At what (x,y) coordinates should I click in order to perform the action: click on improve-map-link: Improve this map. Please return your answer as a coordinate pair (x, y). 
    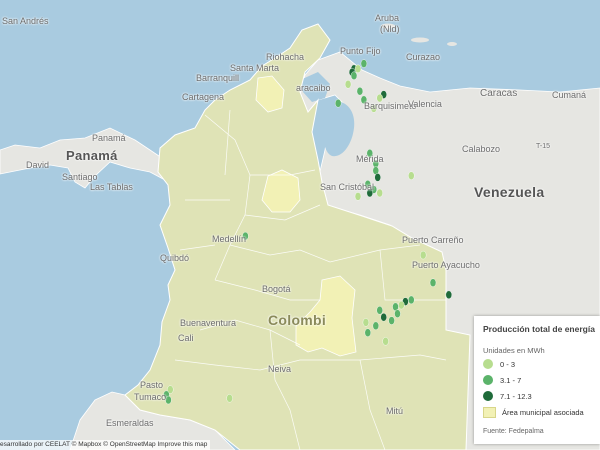
    Looking at the image, I should click on (182, 444).